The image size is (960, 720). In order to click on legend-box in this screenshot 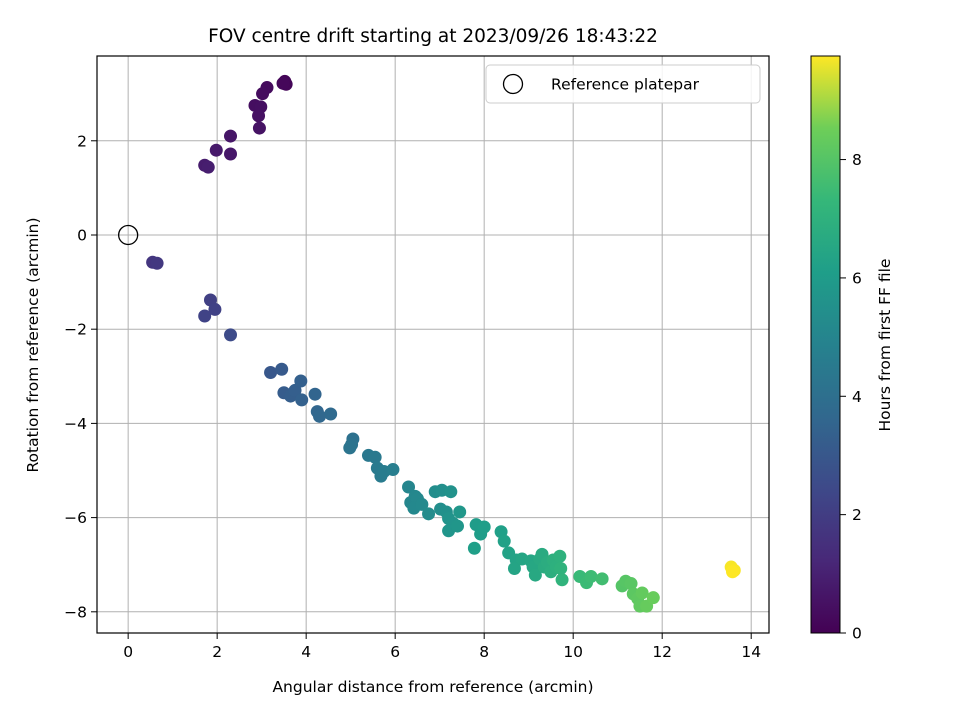, I will do `click(623, 84)`.